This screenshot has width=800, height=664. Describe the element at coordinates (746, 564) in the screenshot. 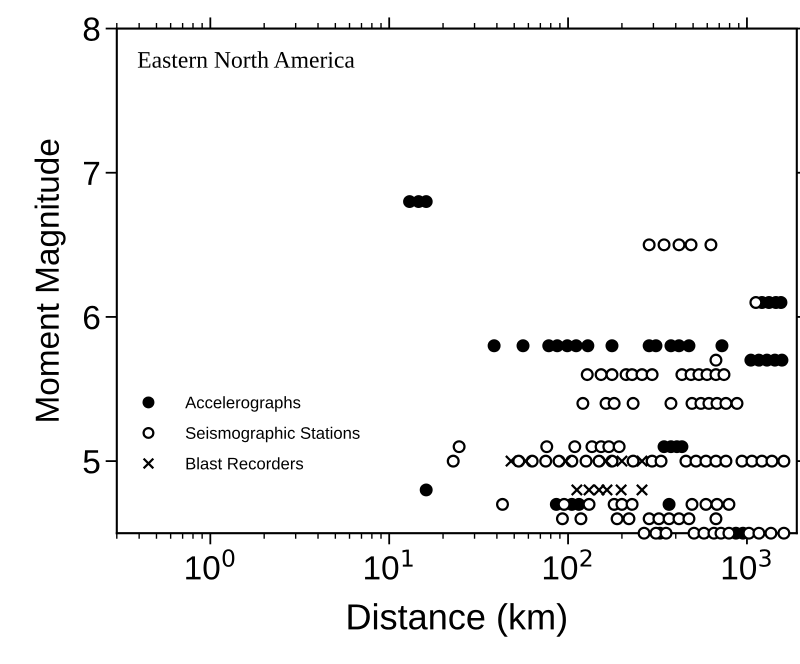

I see `x-tick-label: 10$^{3}$` at that location.